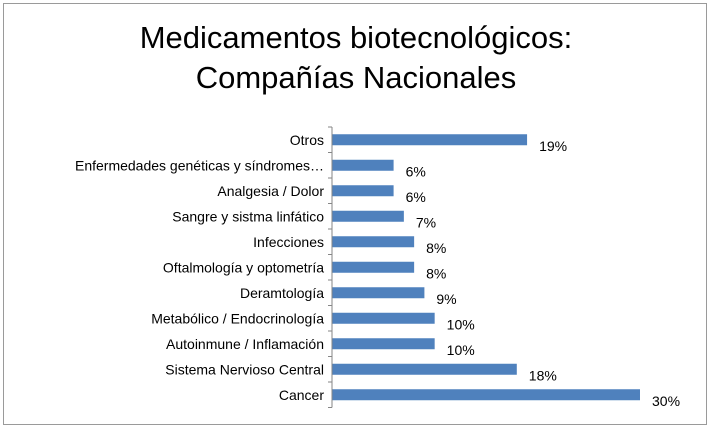  What do you see at coordinates (356, 77) in the screenshot?
I see `chart-title-line-2: Compañías Nacionales` at bounding box center [356, 77].